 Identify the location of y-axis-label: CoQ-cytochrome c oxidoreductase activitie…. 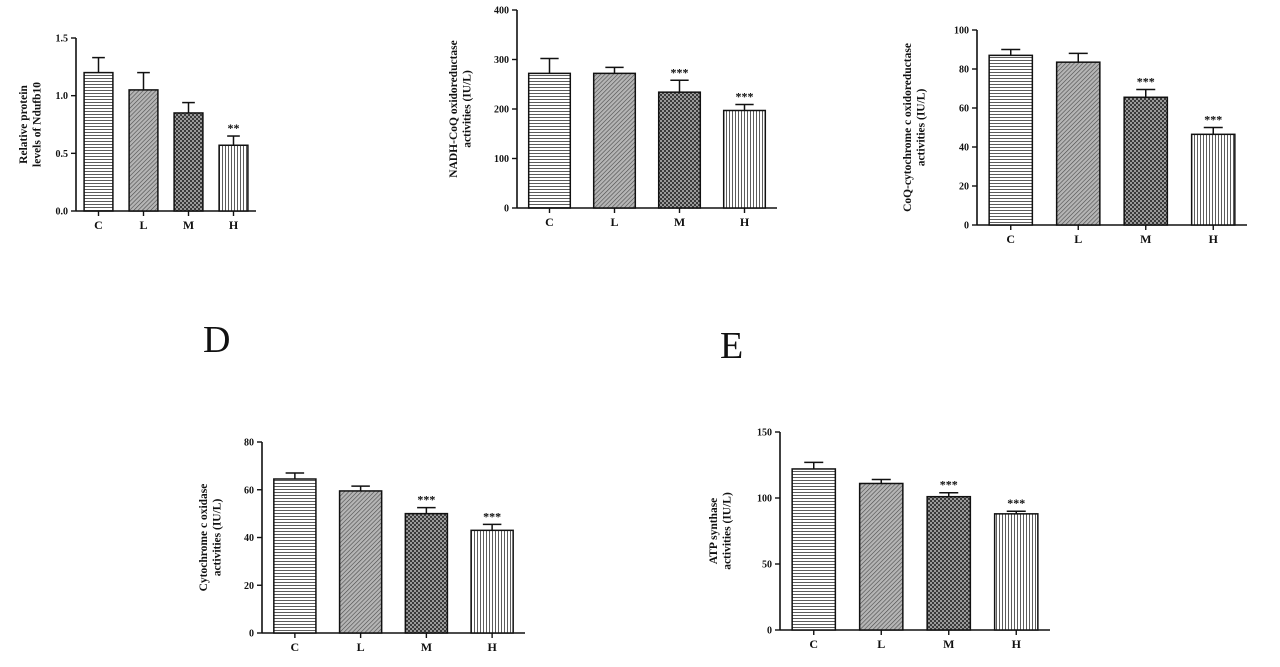
(915, 127).